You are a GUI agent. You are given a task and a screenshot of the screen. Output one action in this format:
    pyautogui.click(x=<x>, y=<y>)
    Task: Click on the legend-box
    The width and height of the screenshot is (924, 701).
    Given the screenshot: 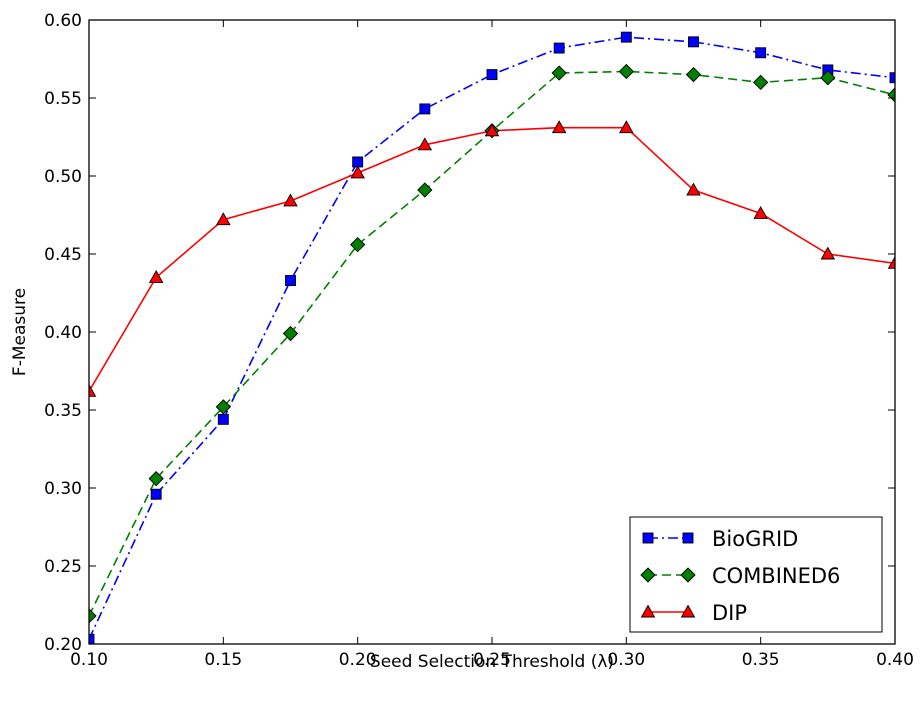 What is the action you would take?
    pyautogui.click(x=756, y=574)
    